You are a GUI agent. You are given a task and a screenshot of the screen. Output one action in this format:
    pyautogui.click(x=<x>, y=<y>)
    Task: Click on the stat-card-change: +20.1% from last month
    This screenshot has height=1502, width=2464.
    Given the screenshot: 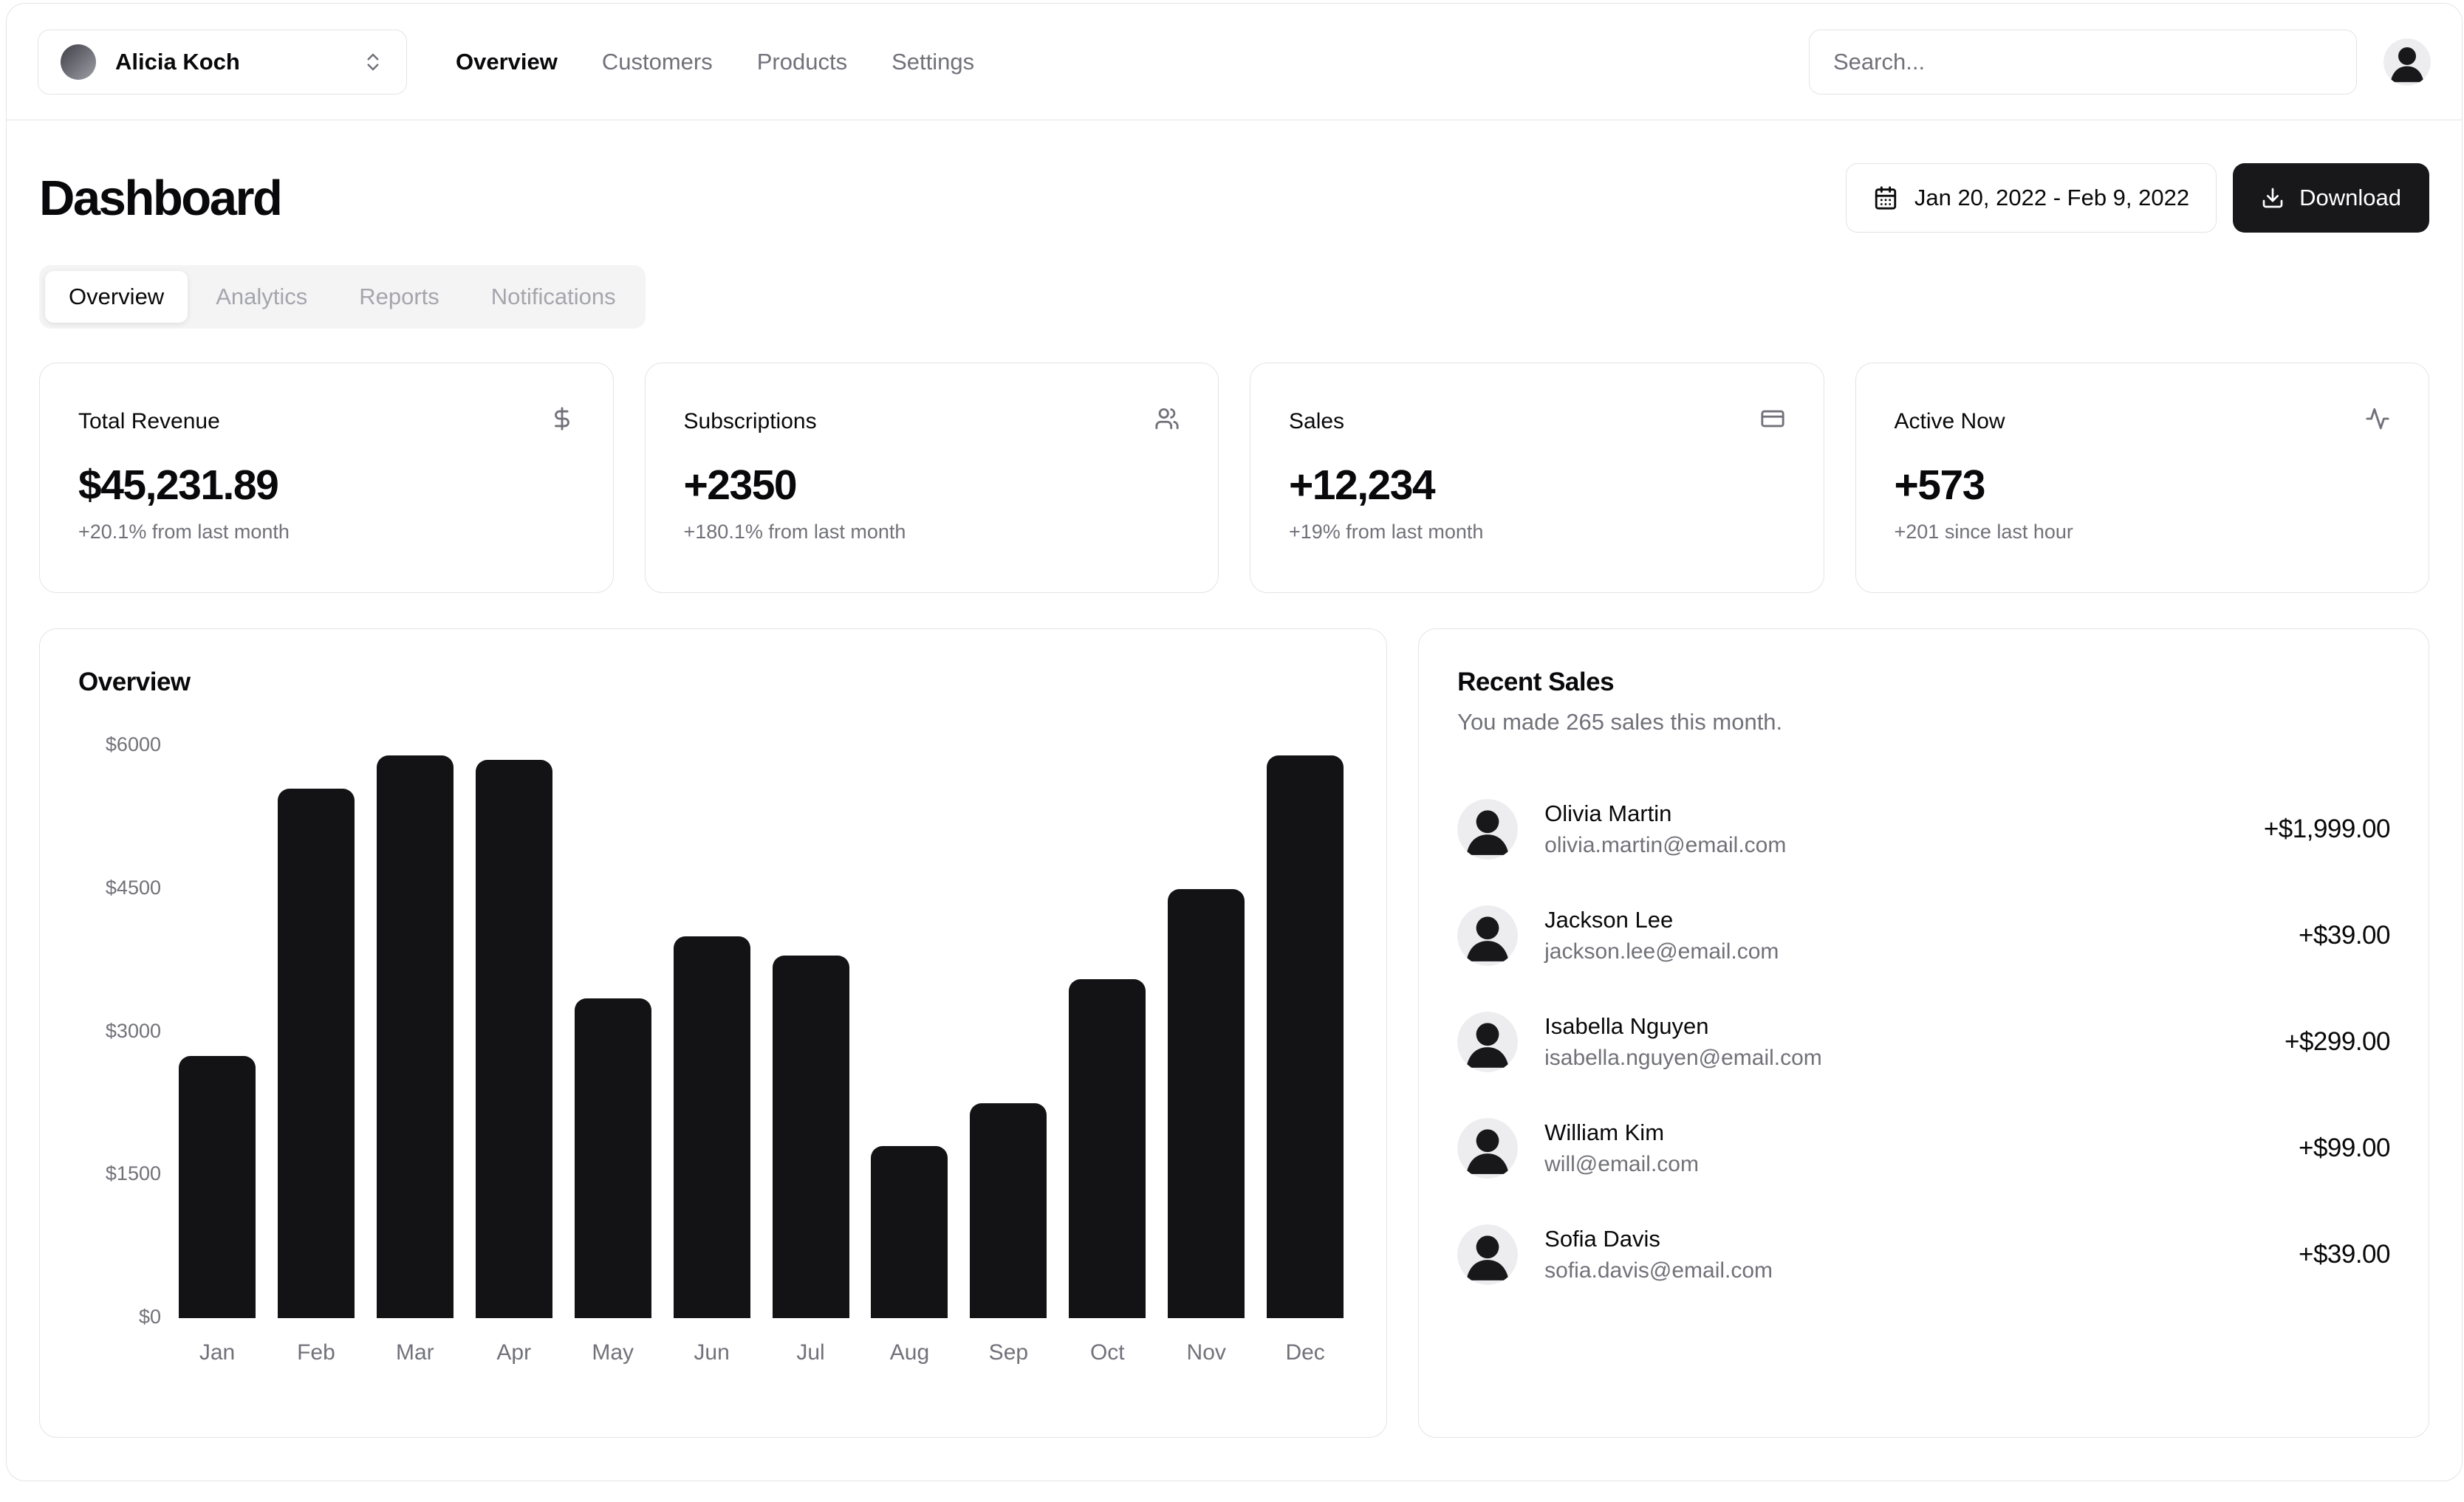 What is the action you would take?
    pyautogui.click(x=184, y=532)
    